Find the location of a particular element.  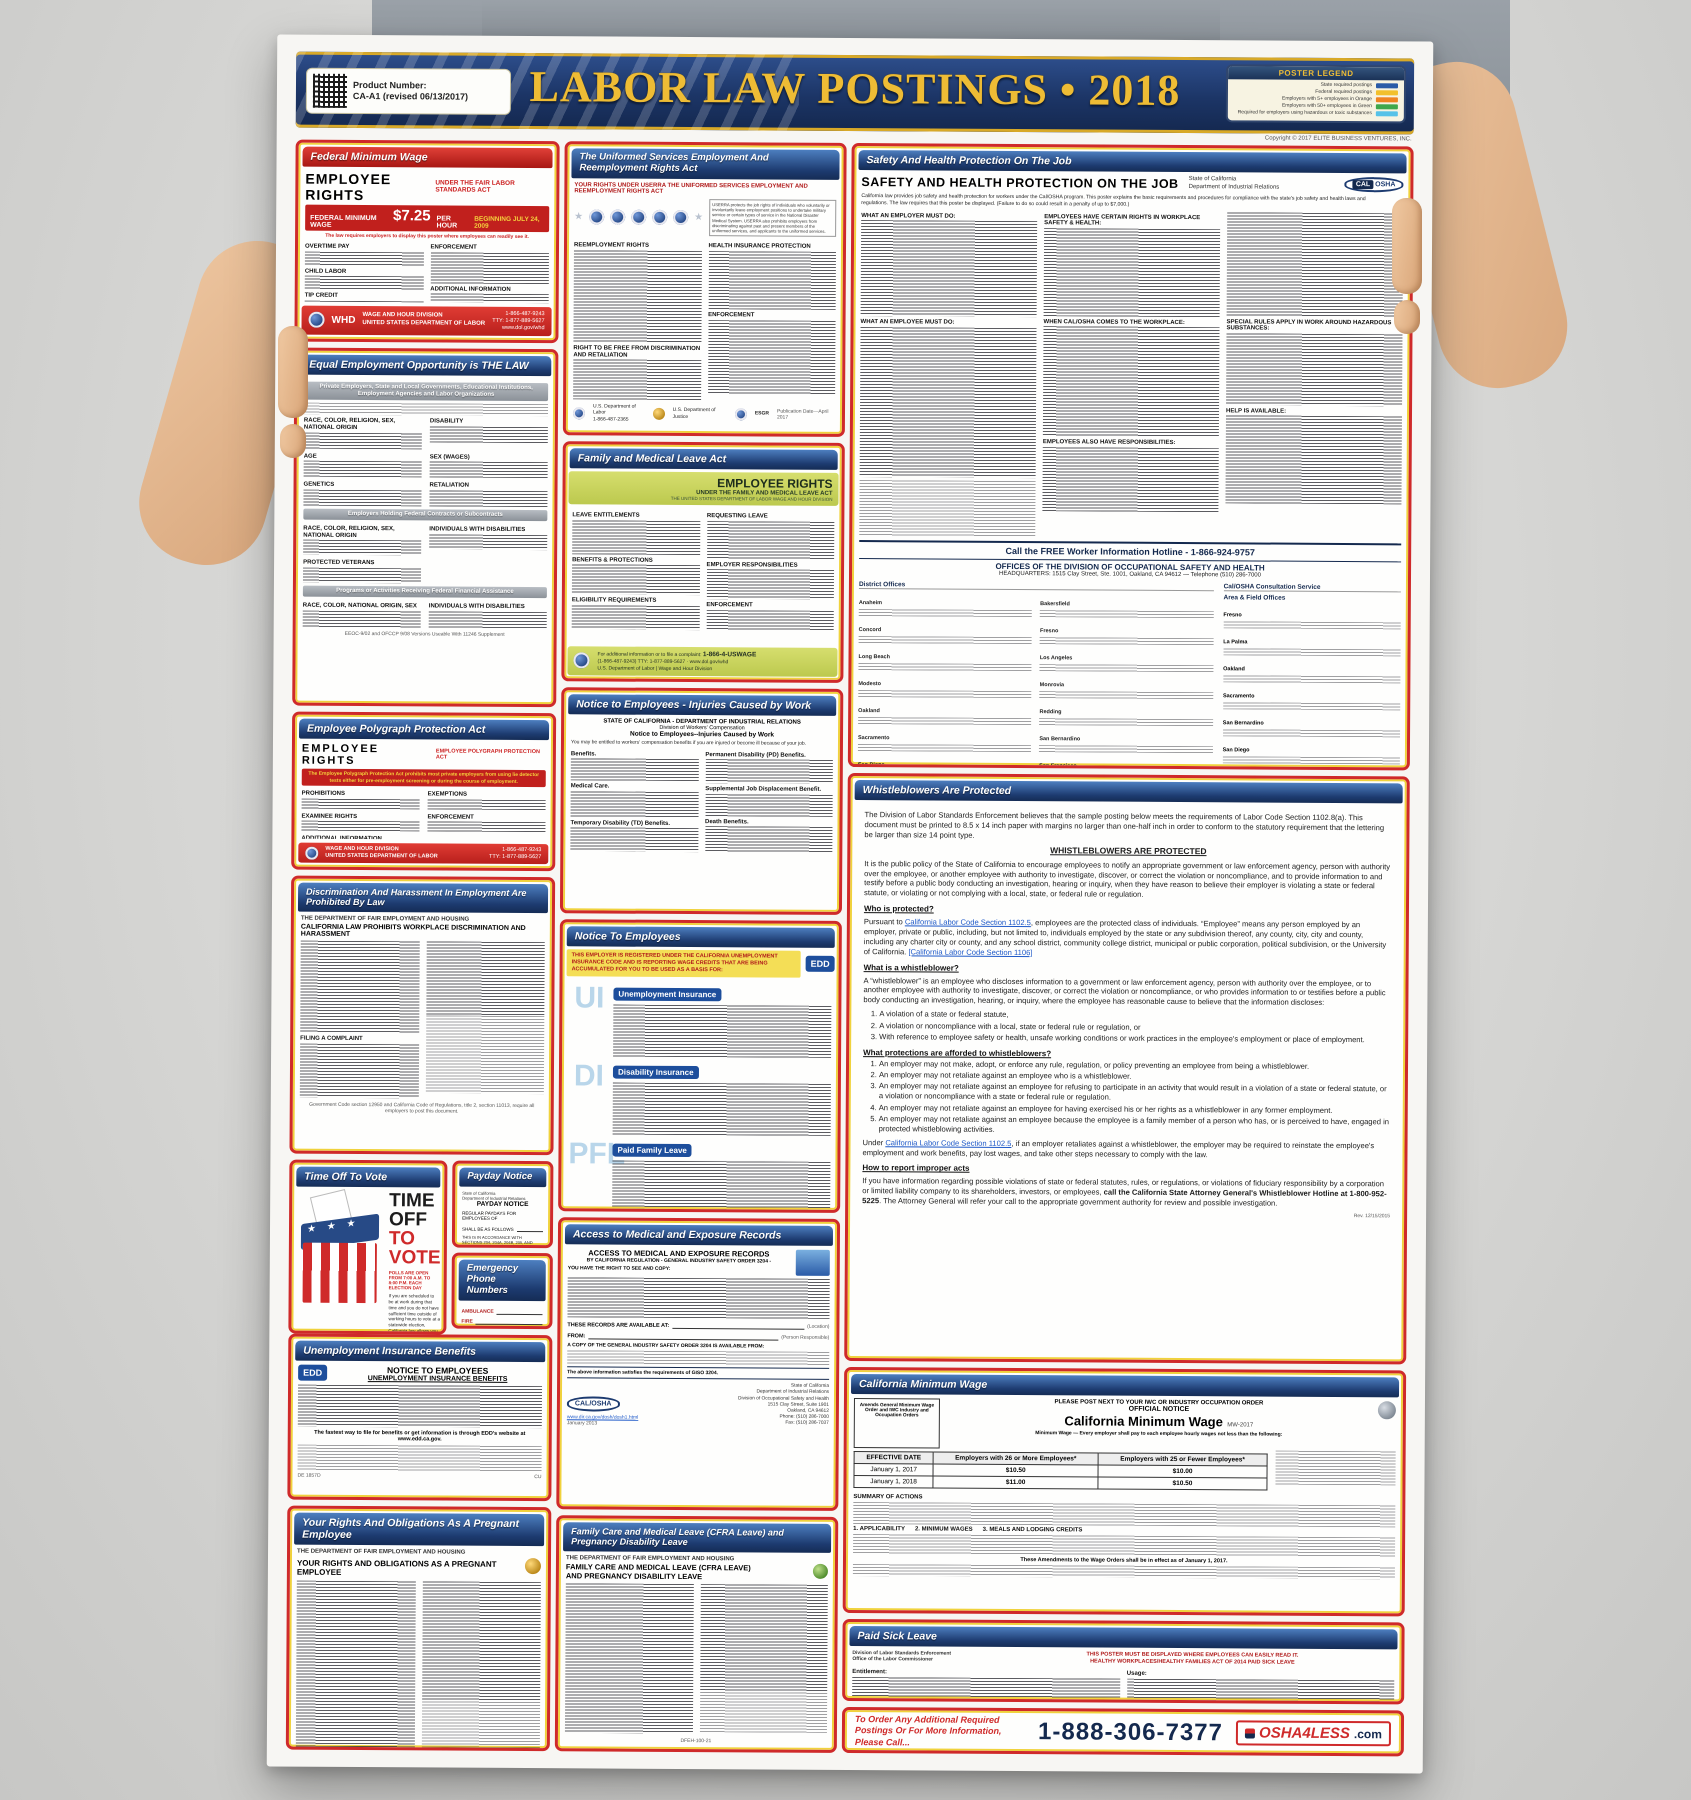

office-row: Redding is located at coordinates (1126, 713).